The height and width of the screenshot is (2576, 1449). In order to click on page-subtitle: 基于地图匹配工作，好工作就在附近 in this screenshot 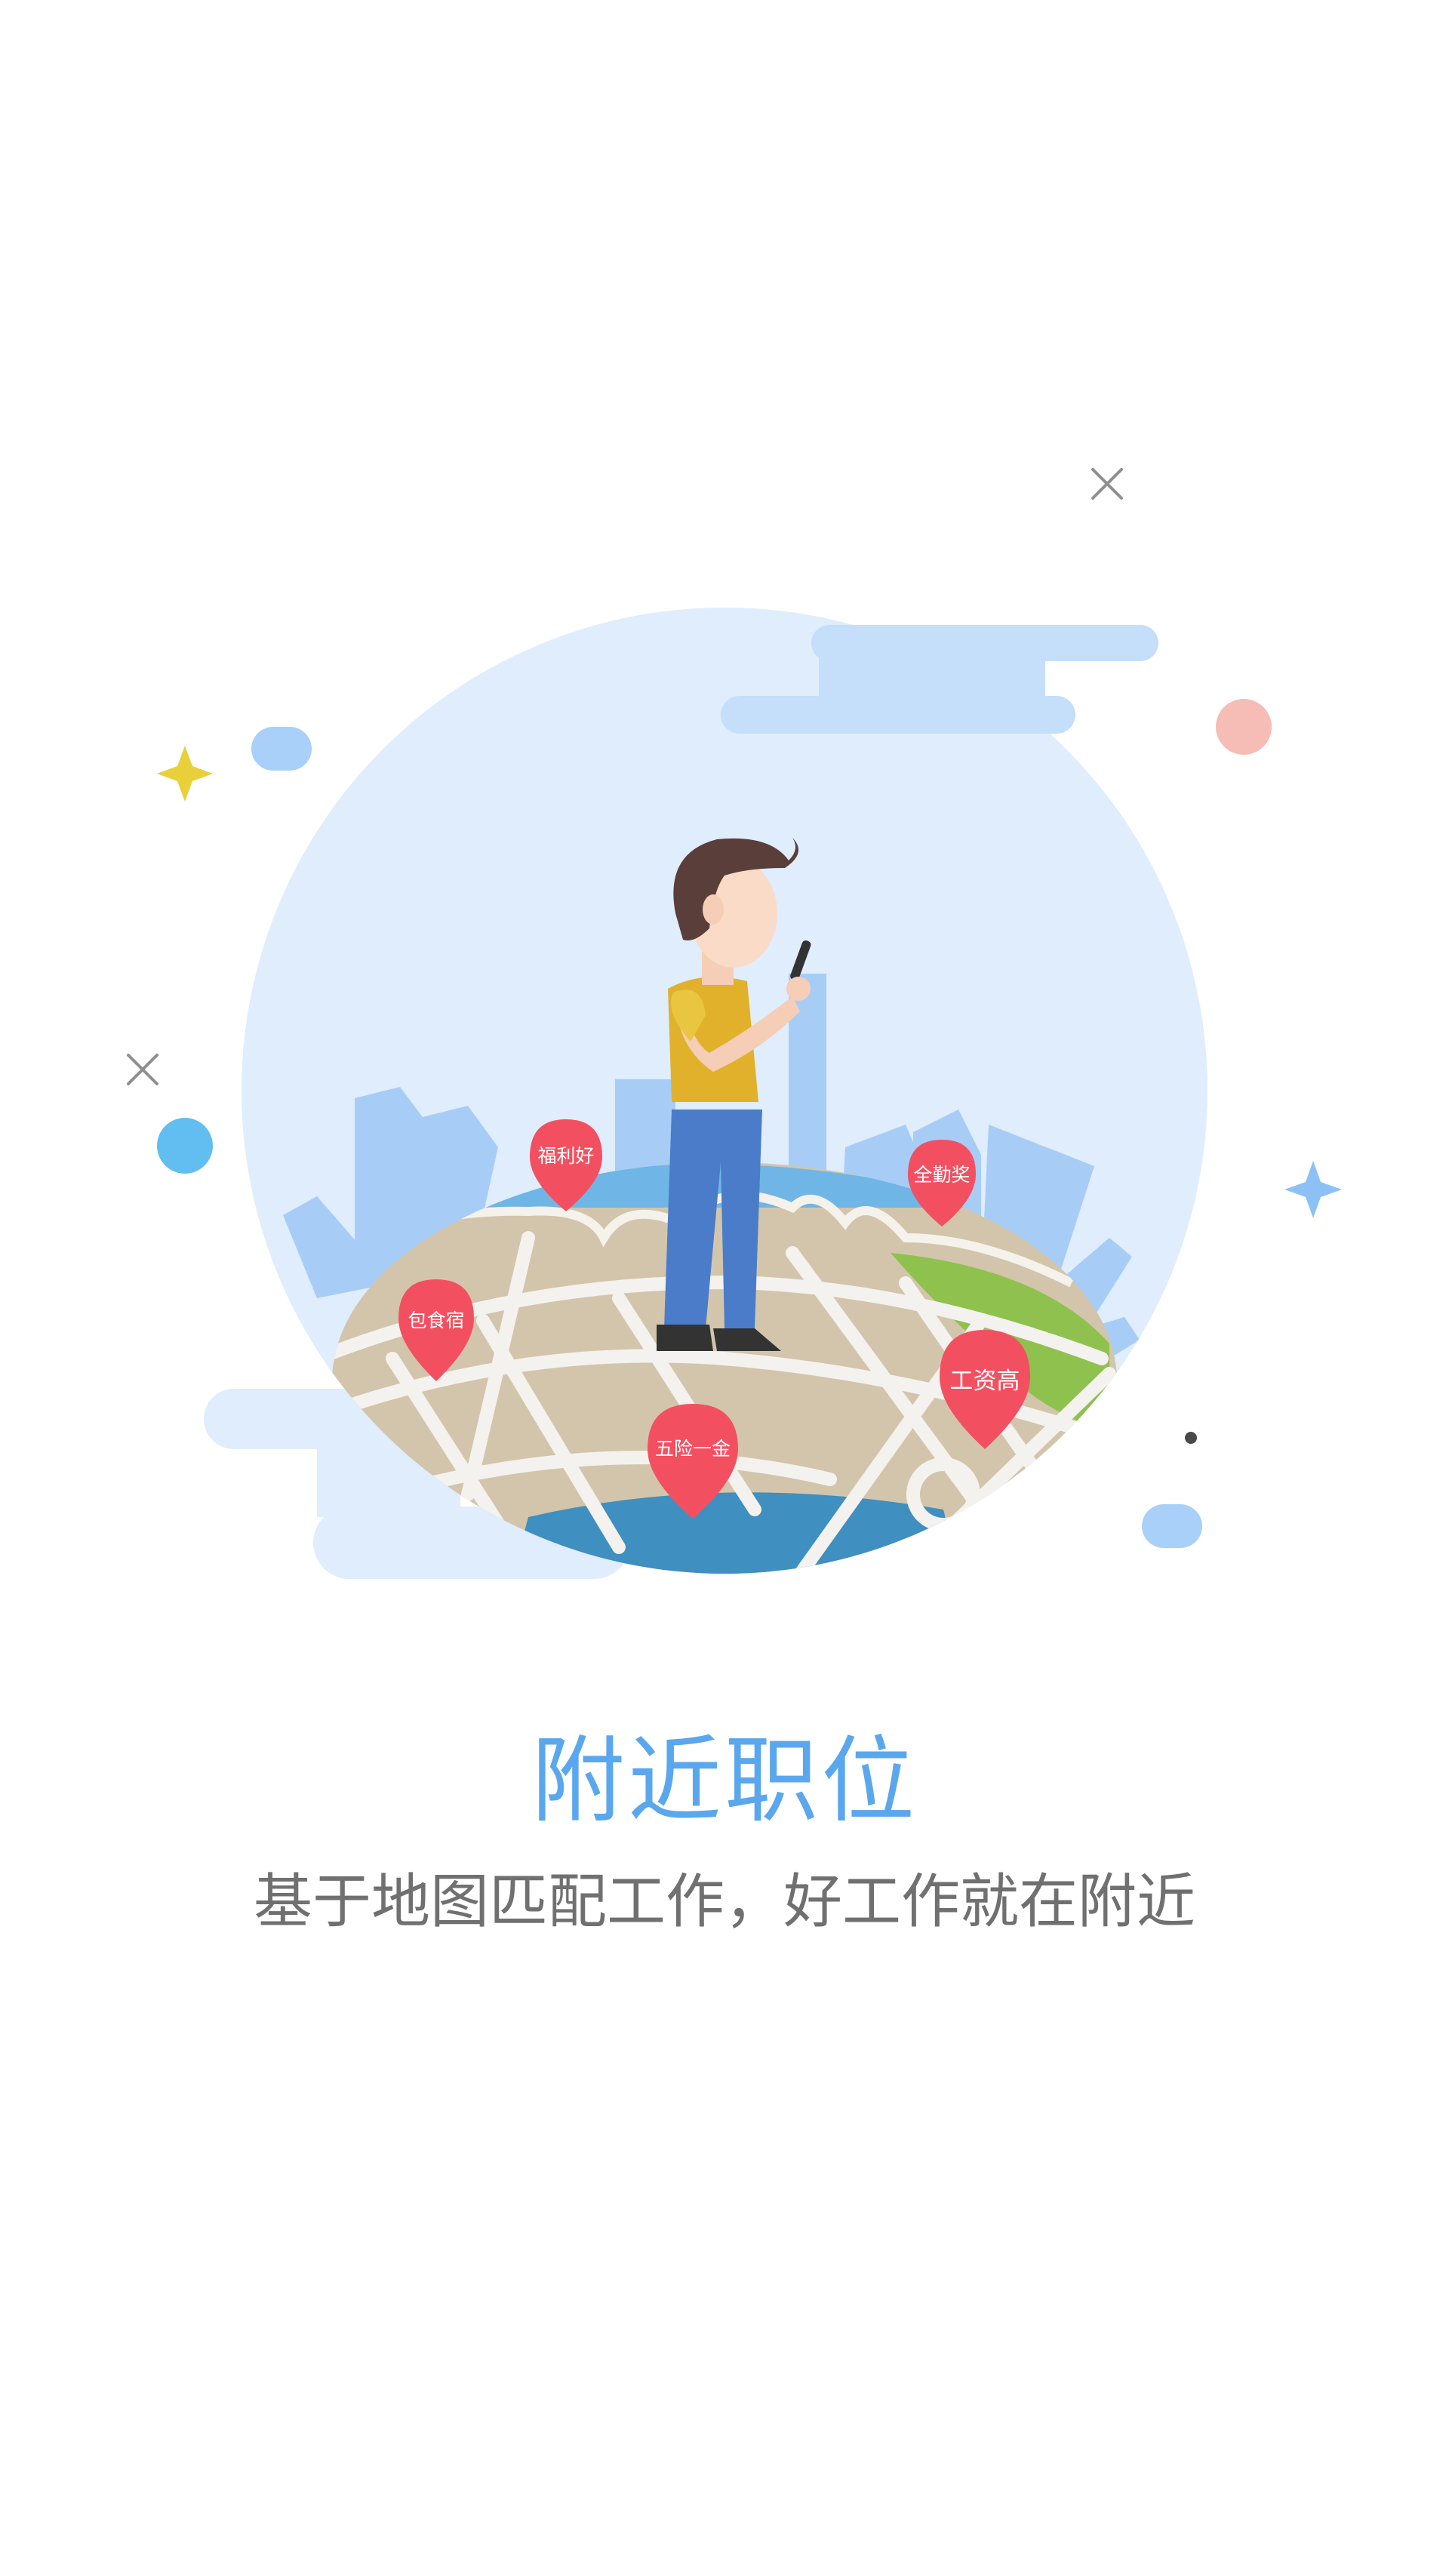, I will do `click(724, 1902)`.